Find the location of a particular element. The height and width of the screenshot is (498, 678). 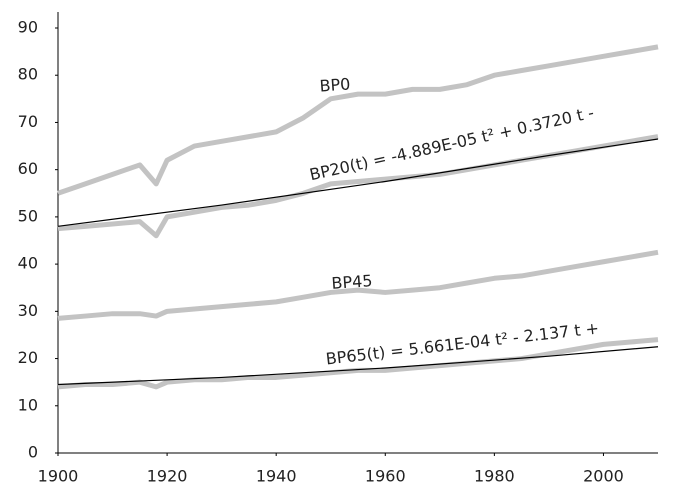

x-tick-label: 1900 is located at coordinates (58, 476).